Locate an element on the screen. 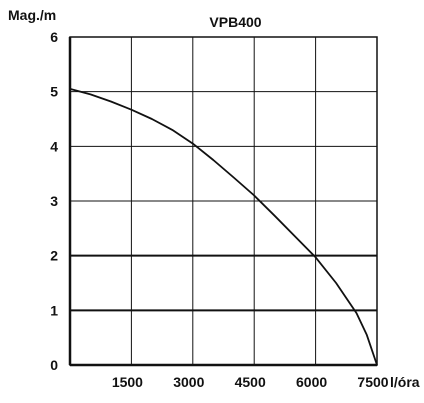 The width and height of the screenshot is (424, 403). x-tick-label: 3000 is located at coordinates (188, 382).